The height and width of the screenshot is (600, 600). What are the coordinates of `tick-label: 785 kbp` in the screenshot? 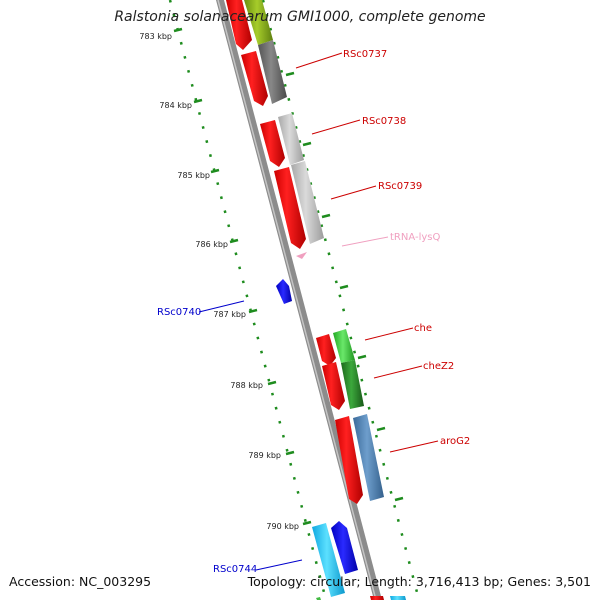 It's located at (193, 175).